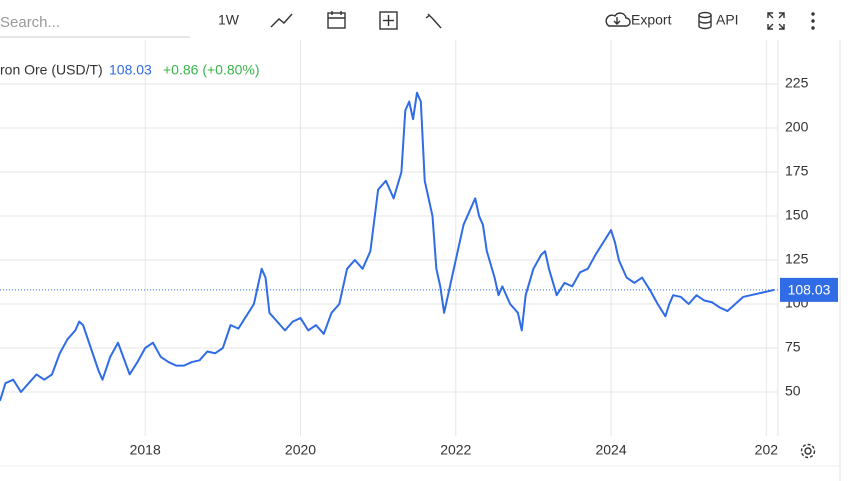 The width and height of the screenshot is (851, 481). What do you see at coordinates (767, 450) in the screenshot?
I see `x-tick-label: 202` at bounding box center [767, 450].